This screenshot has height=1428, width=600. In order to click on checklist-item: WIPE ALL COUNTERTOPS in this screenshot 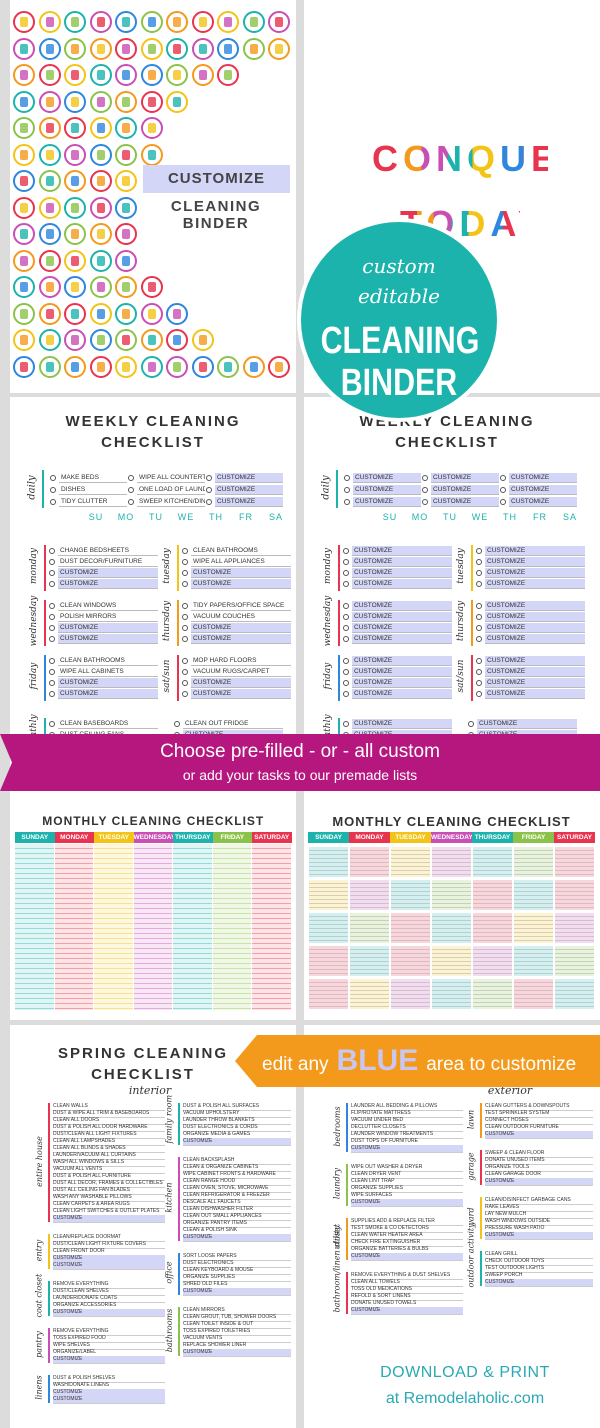, I will do `click(171, 478)`.